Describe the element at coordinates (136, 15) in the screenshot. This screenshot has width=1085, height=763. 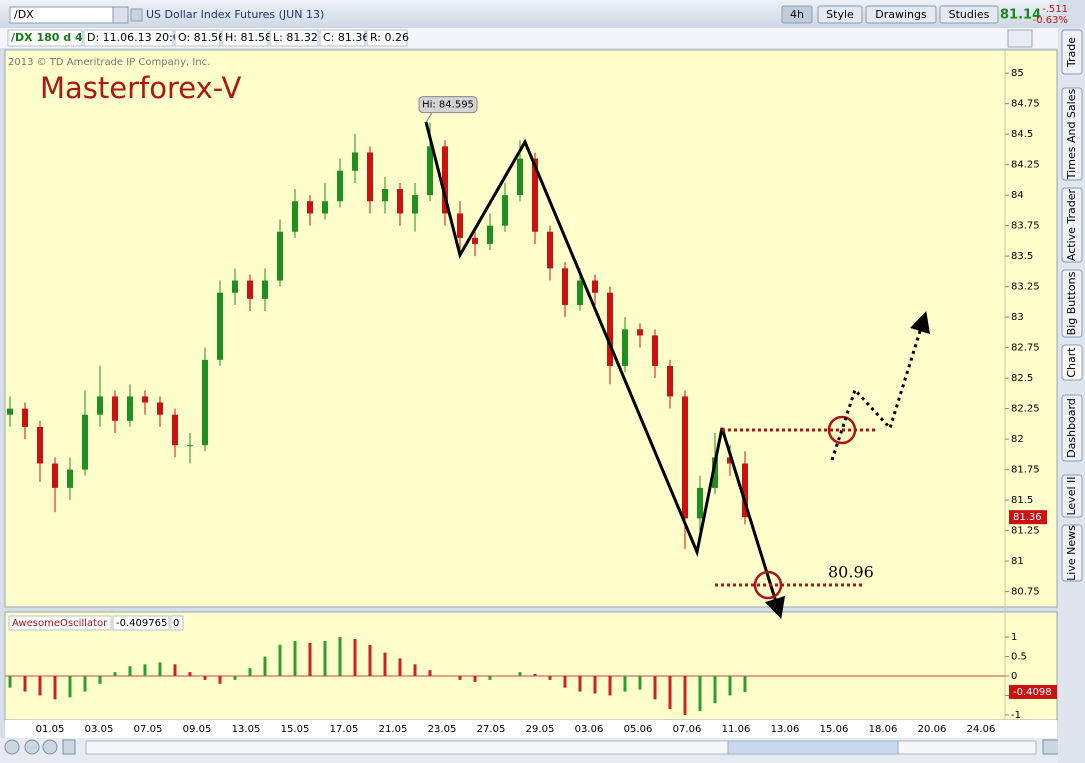
I see `symbol-icon` at that location.